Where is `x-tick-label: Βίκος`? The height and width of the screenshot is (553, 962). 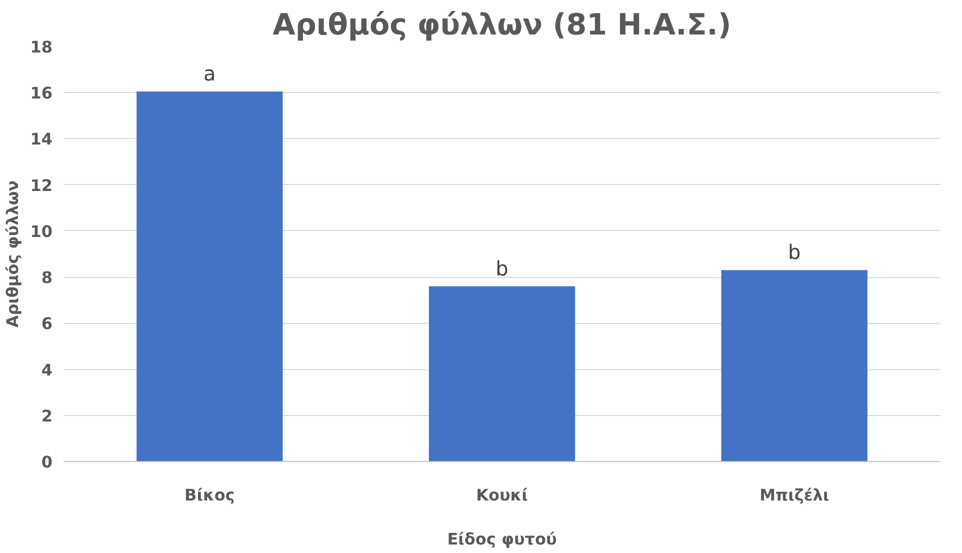 x-tick-label: Βίκος is located at coordinates (209, 495).